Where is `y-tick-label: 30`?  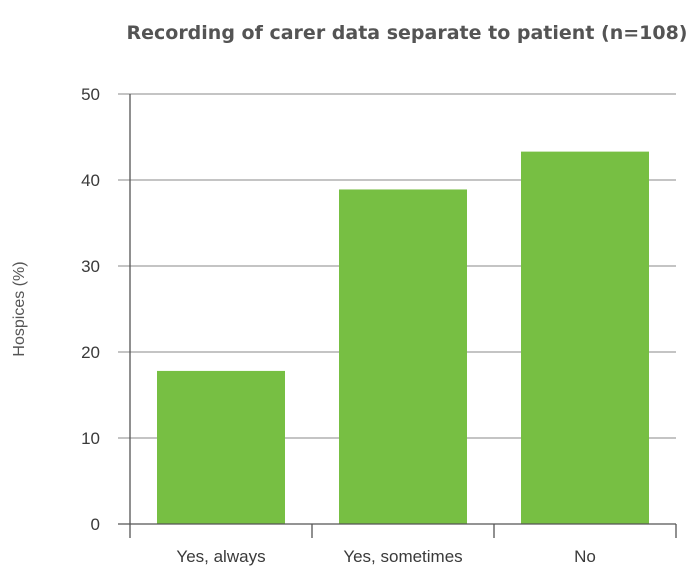
y-tick-label: 30 is located at coordinates (90, 266).